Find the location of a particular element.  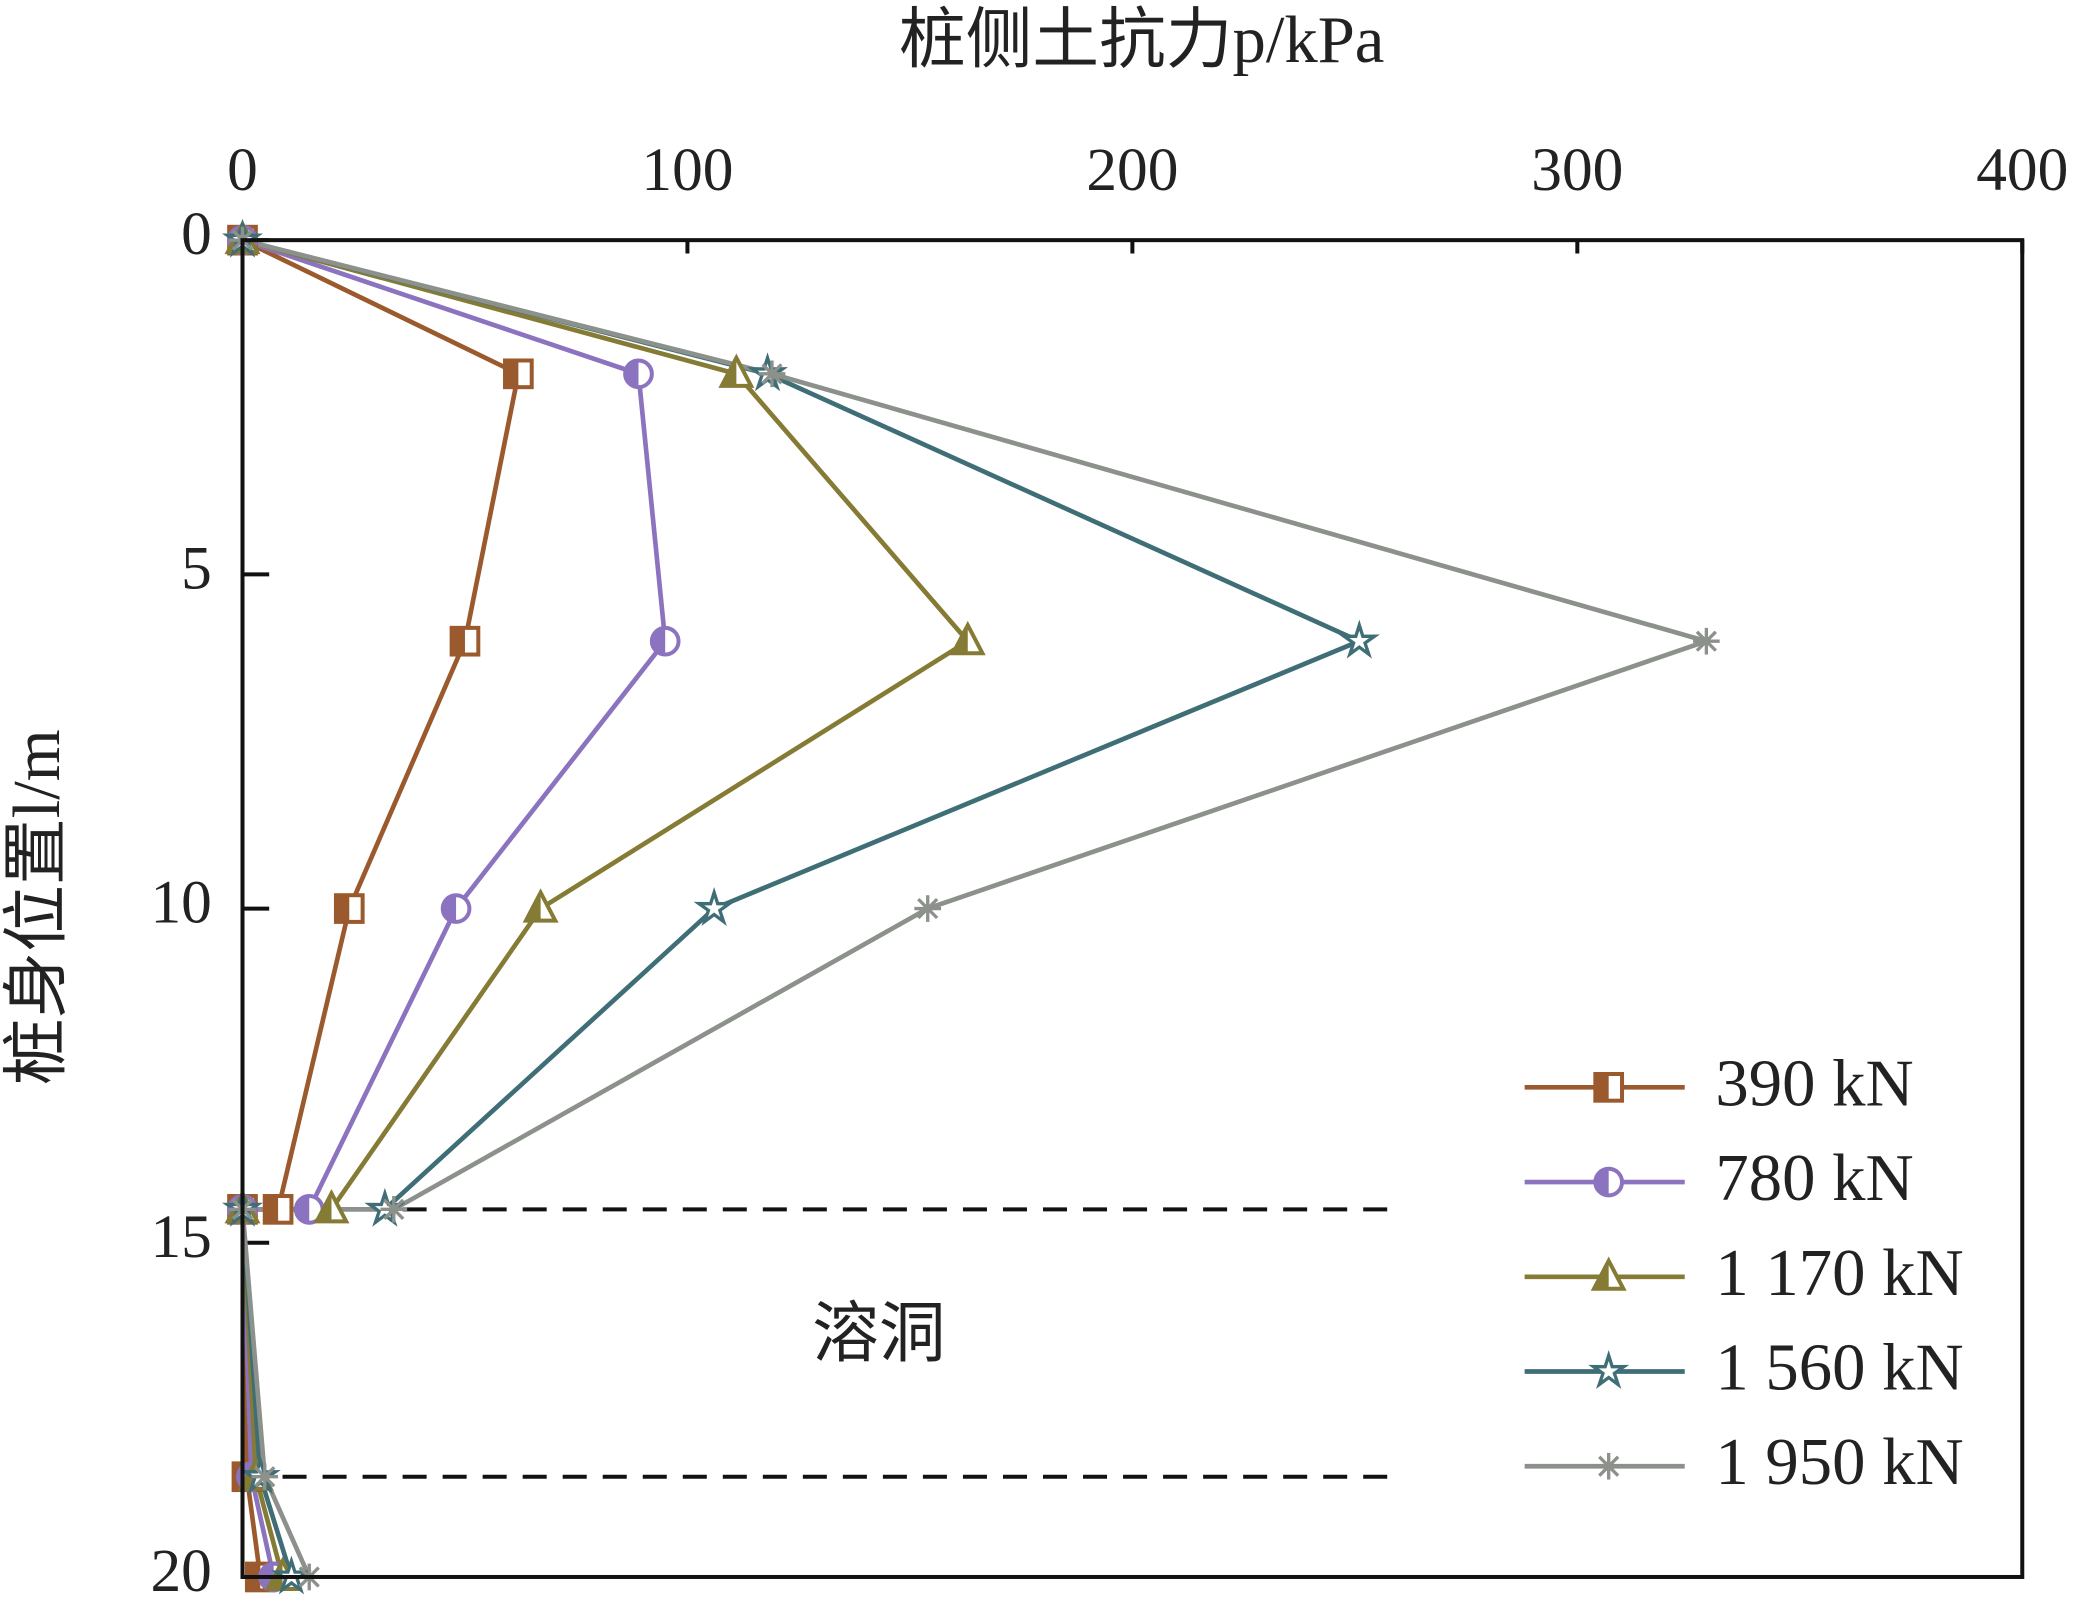

y-tick-label: 20 is located at coordinates (180, 1571).